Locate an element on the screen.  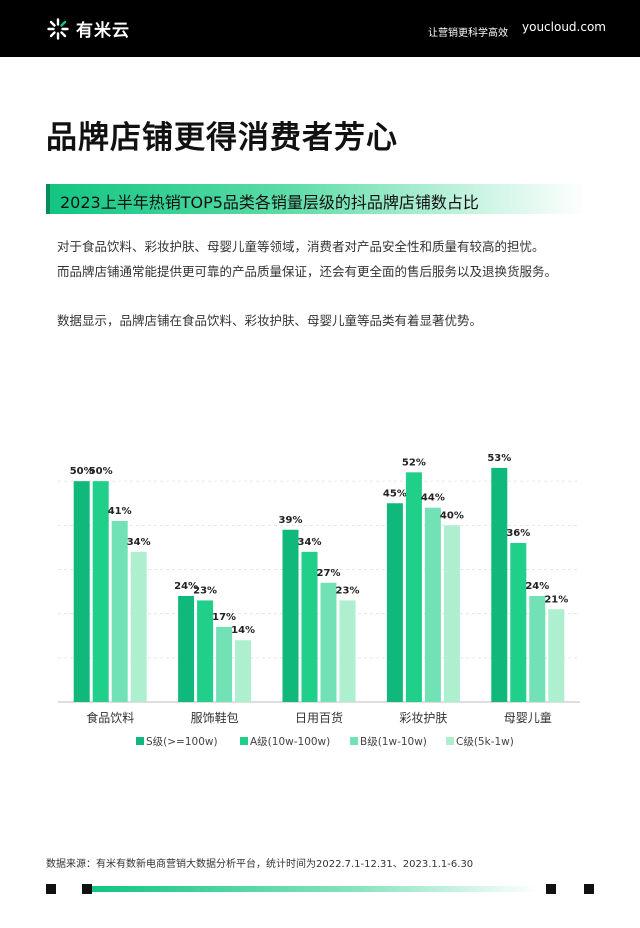
chart-subtitle: 2023上半年热销TOP5品类各销量层级的抖品牌店铺数占比 is located at coordinates (269, 202).